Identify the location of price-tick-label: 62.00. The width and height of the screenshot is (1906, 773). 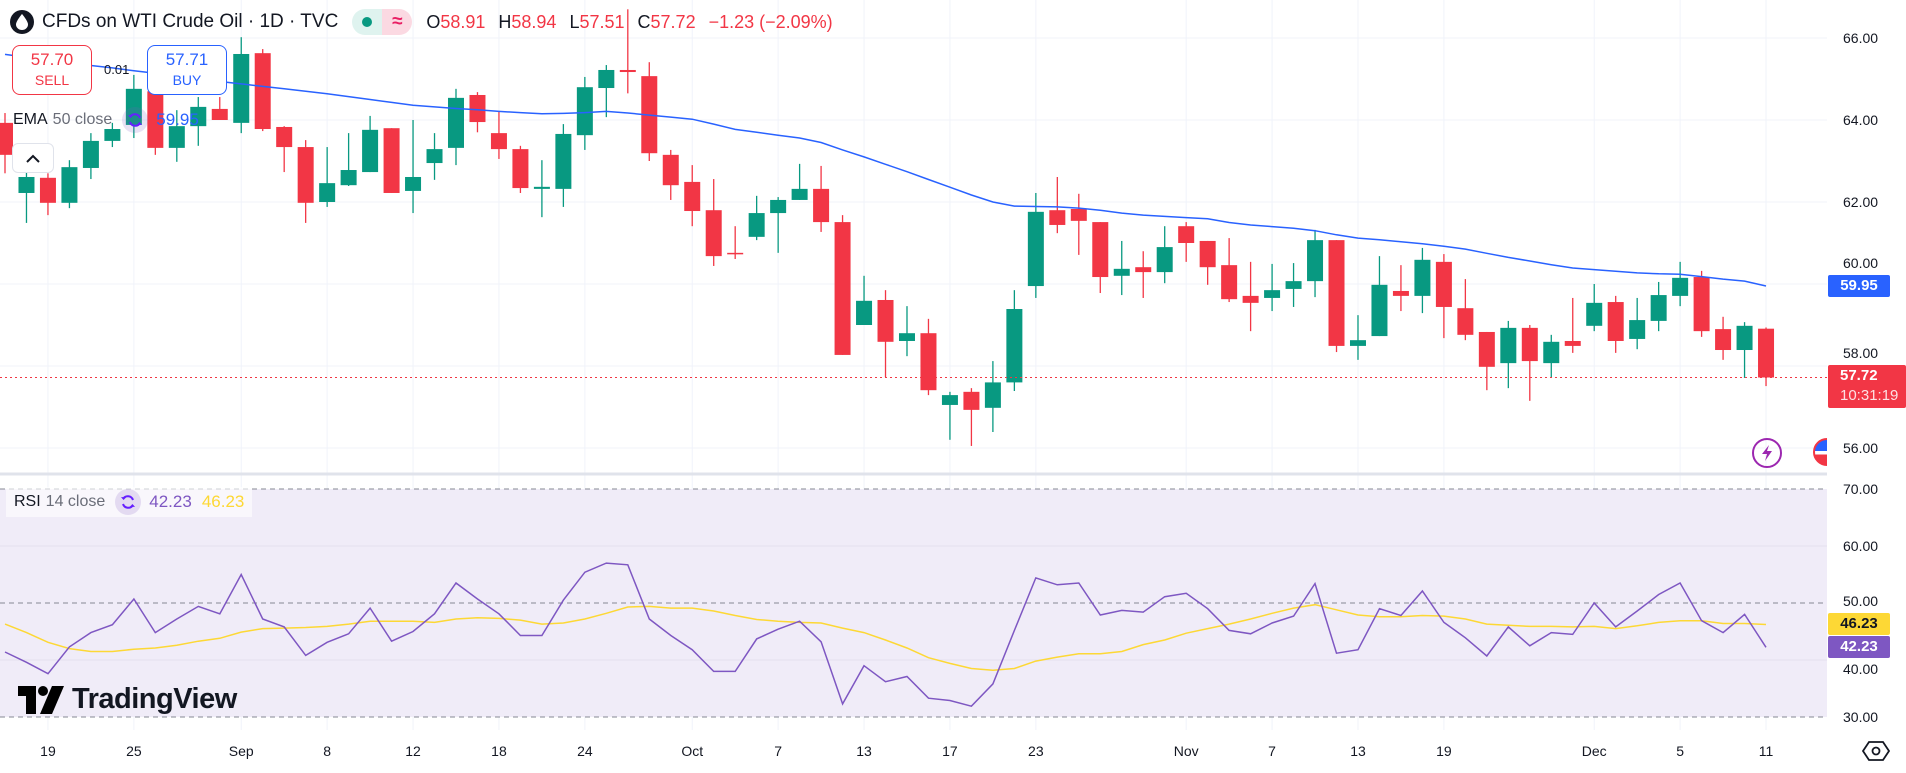
(1860, 202).